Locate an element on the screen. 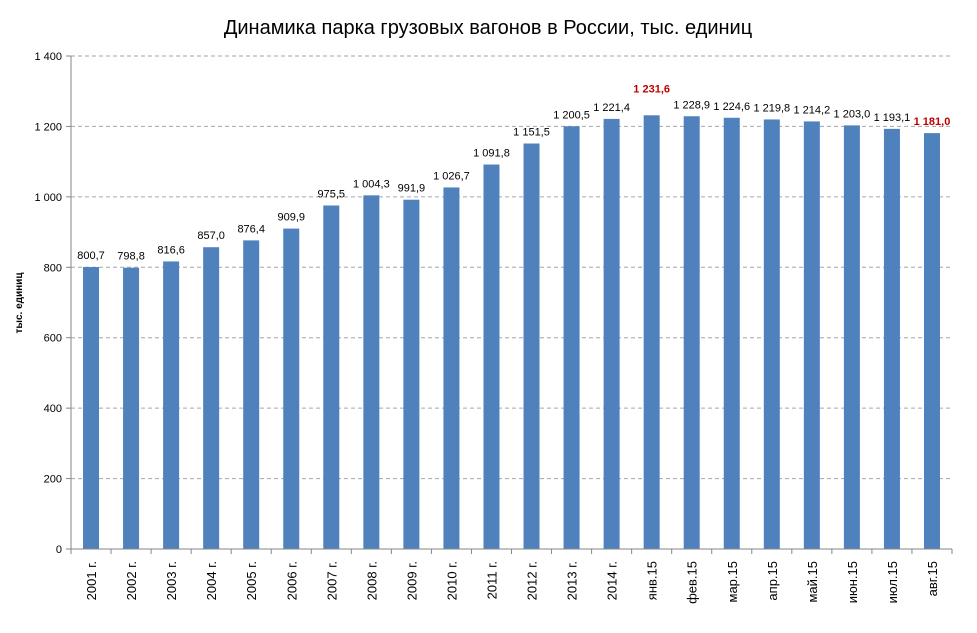  data-label: 1 219,8 is located at coordinates (771, 108).